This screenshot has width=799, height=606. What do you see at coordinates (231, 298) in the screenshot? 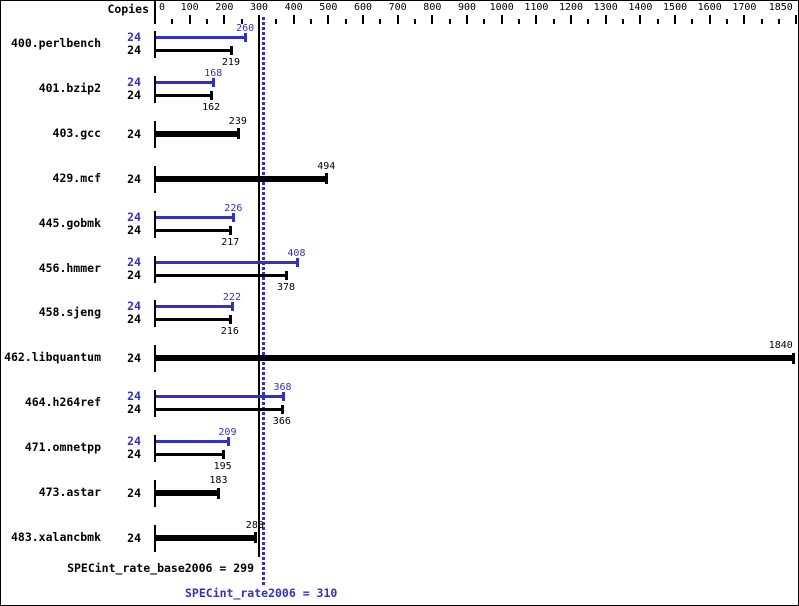
I see `value-label-peak: 222` at bounding box center [231, 298].